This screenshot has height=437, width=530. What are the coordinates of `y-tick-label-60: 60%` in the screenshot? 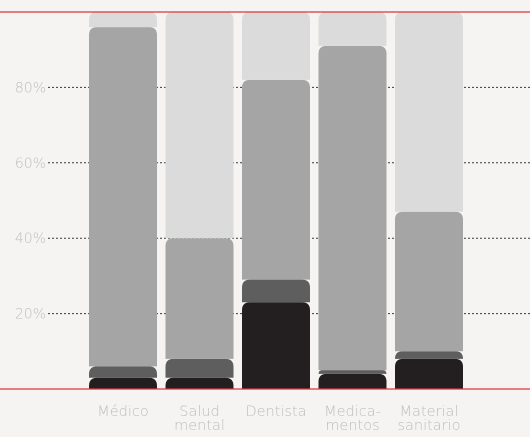 It's located at (30, 164).